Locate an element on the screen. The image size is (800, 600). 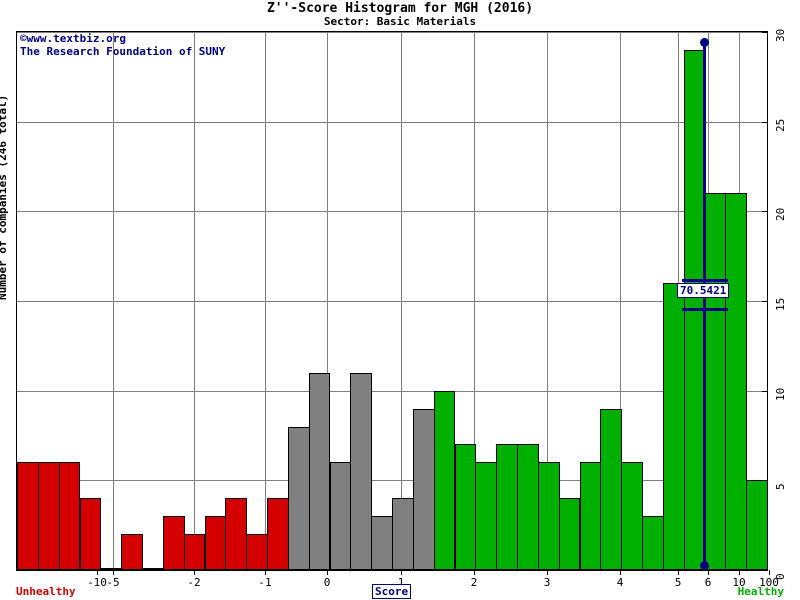
marker-cap-upper is located at coordinates (705, 281).